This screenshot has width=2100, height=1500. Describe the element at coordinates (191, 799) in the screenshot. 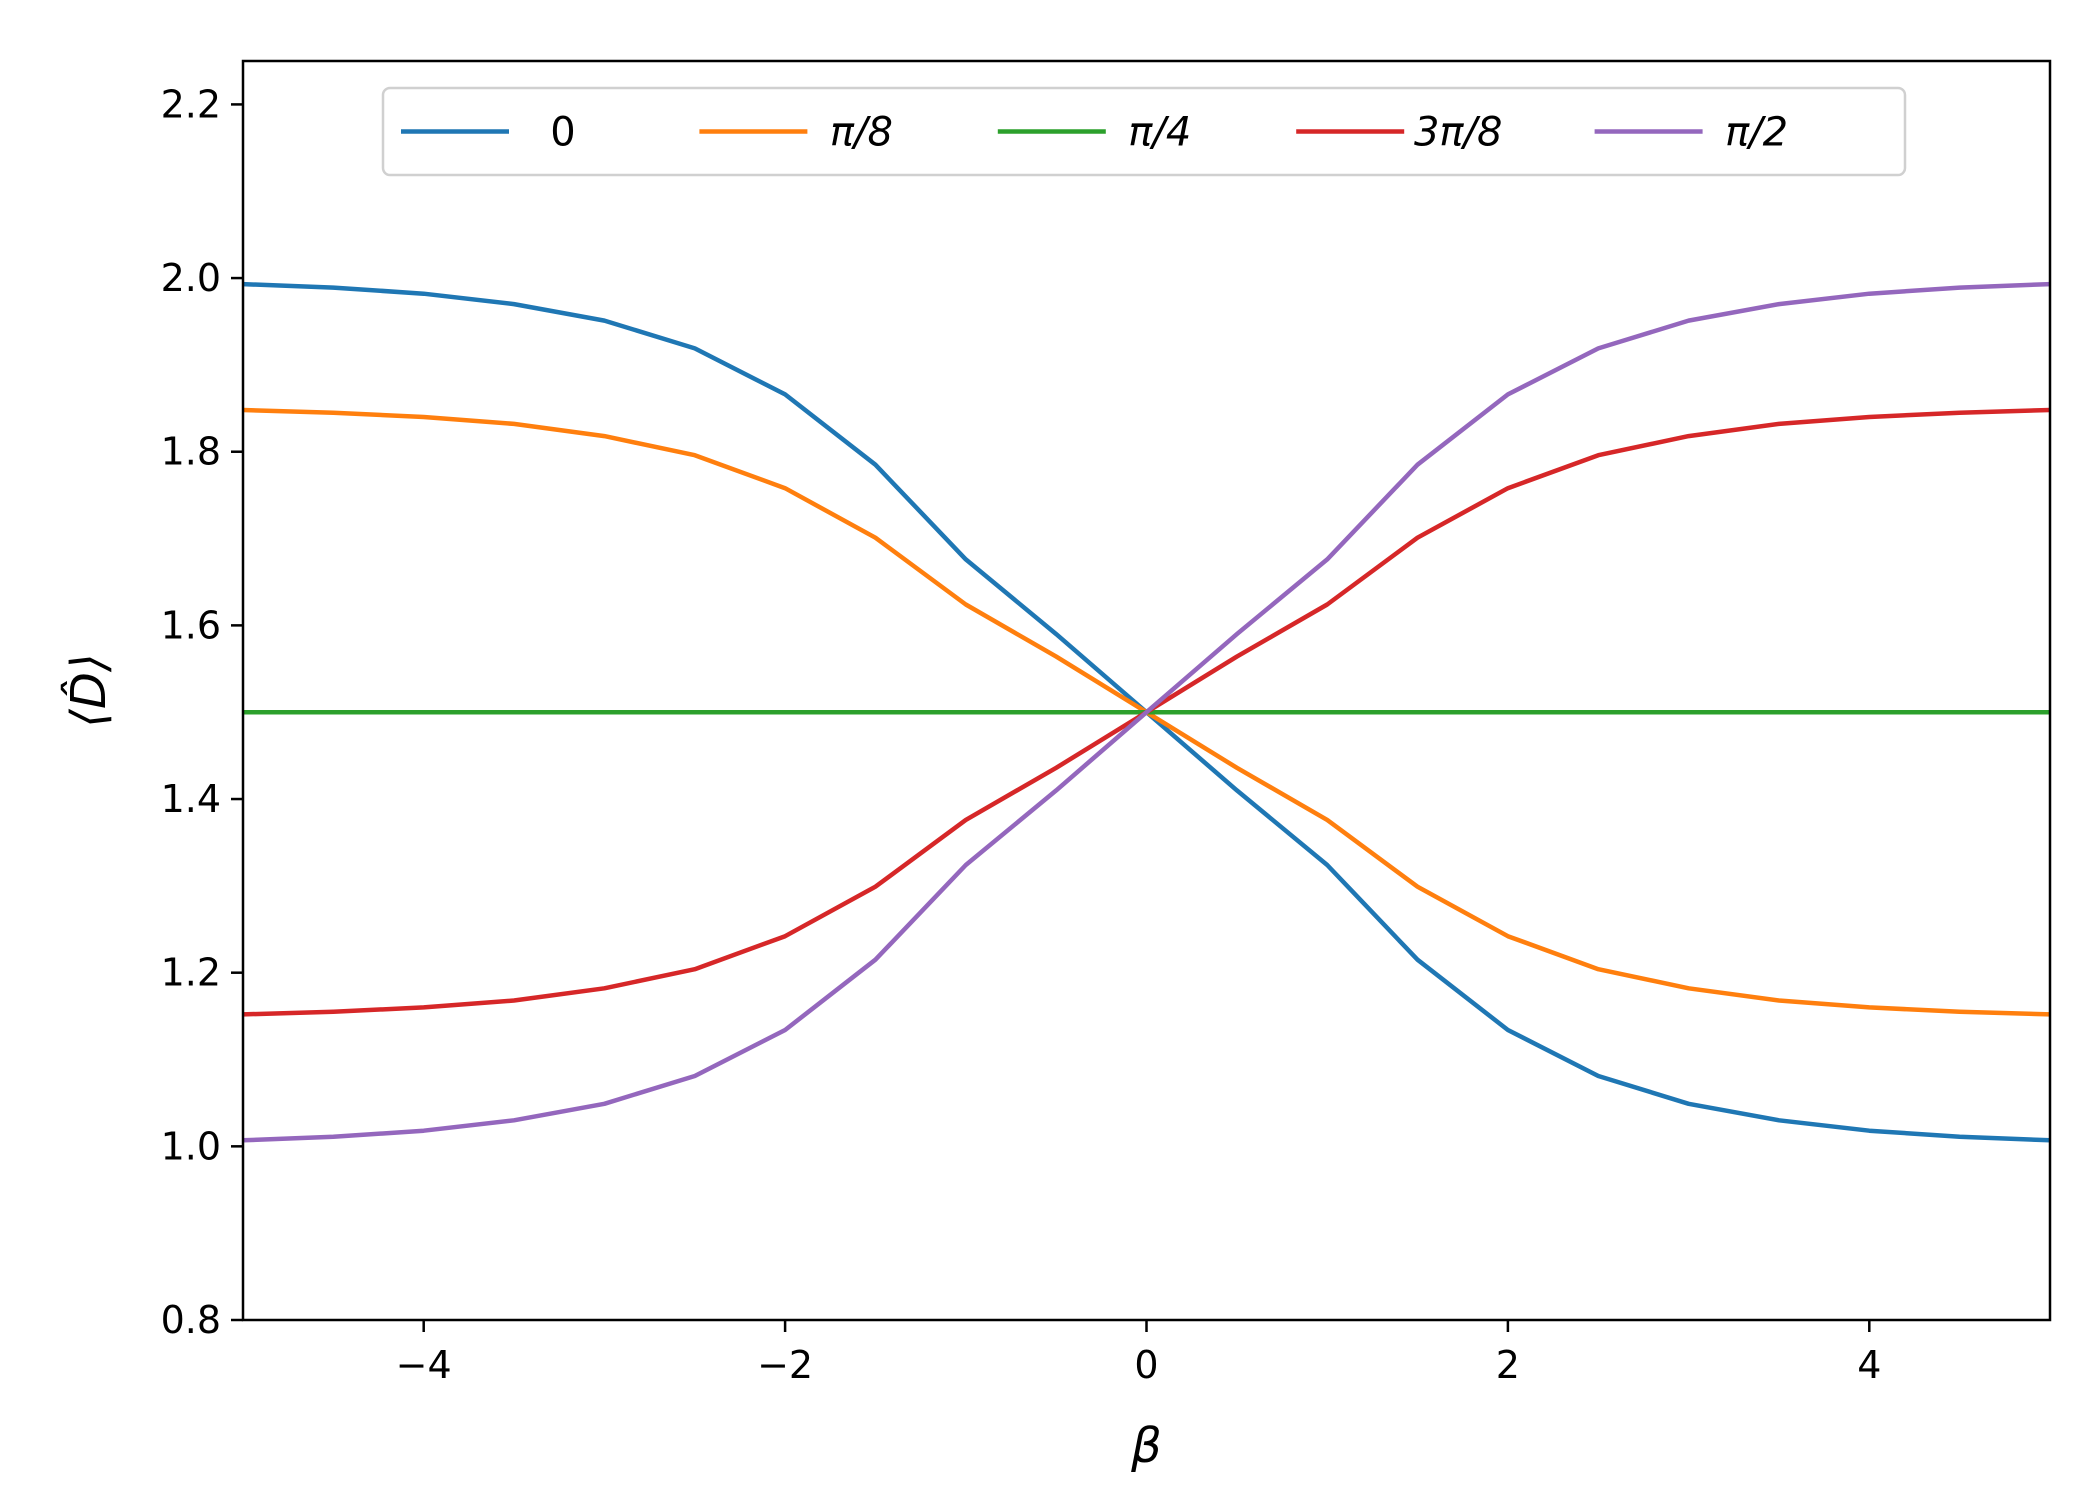

I see `y-tick-label: 1.4` at that location.